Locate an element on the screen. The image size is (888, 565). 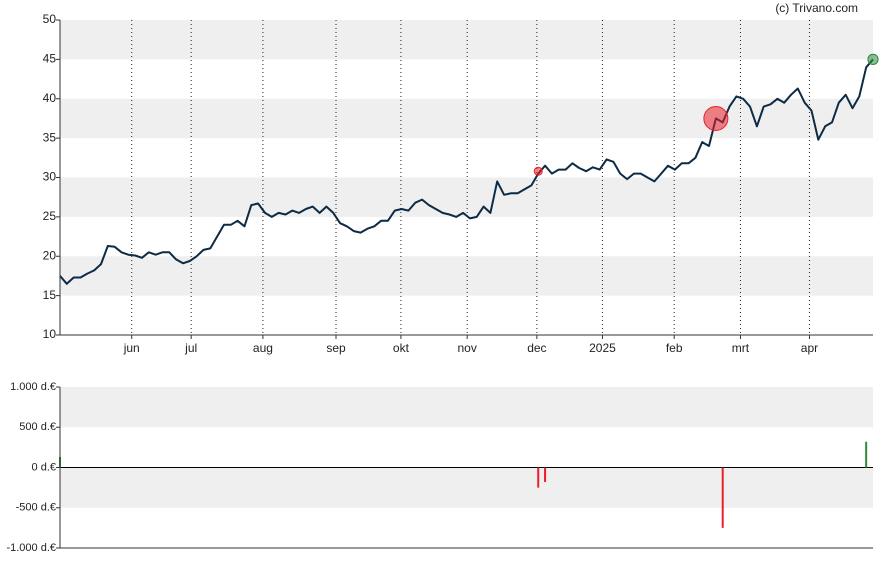
y-tick-label: 25 is located at coordinates (50, 216).